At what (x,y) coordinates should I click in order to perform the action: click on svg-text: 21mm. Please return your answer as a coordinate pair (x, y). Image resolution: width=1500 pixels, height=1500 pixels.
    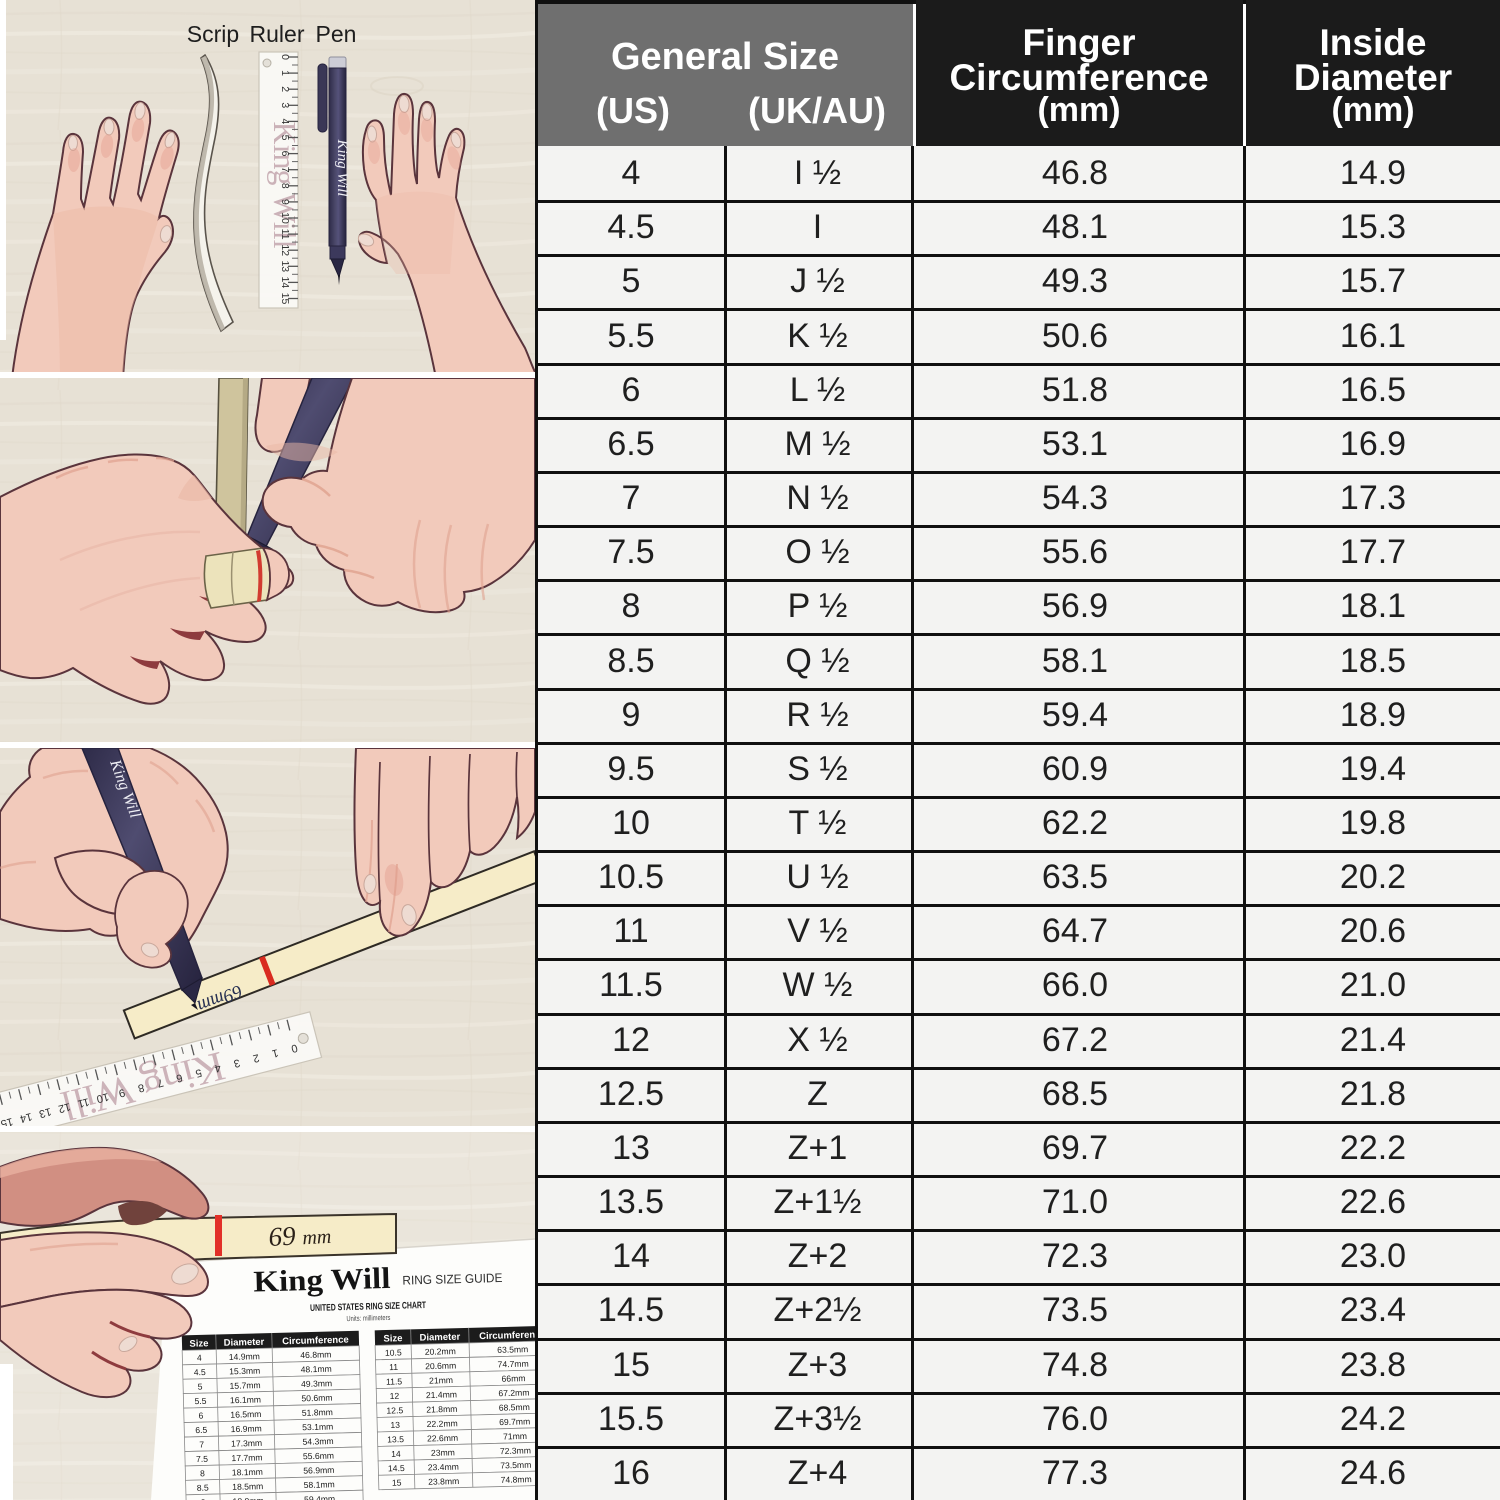
    Looking at the image, I should click on (441, 1380).